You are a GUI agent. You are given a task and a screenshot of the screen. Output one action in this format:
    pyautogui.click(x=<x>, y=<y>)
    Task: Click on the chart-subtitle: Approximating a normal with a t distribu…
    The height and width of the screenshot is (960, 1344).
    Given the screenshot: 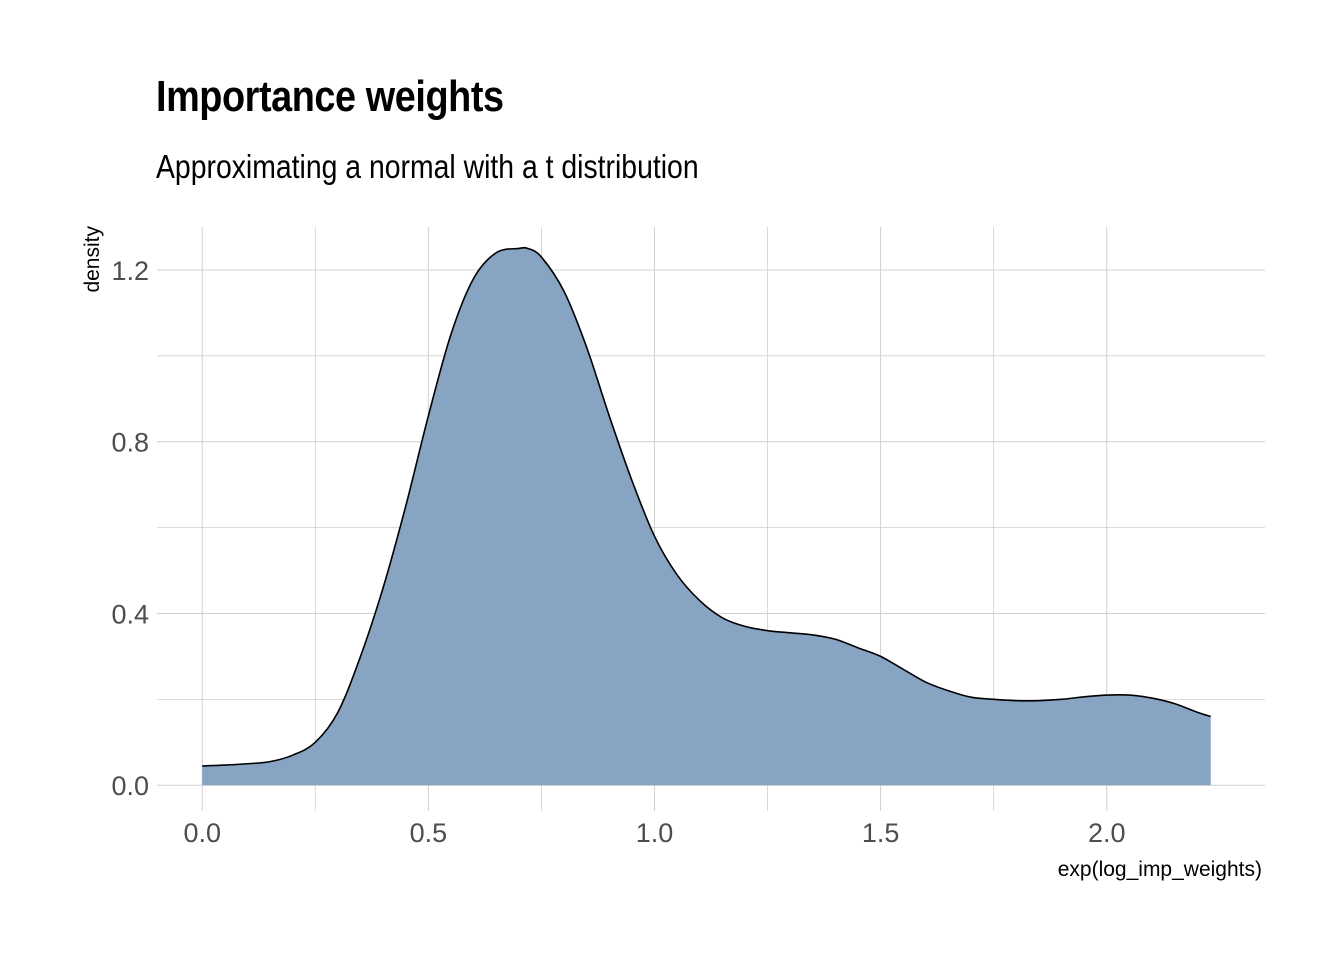 What is the action you would take?
    pyautogui.click(x=427, y=166)
    